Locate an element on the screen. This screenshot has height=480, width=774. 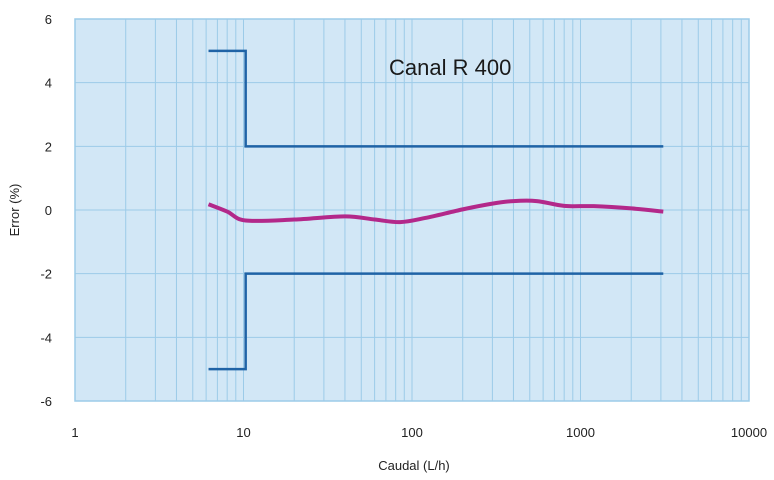
x-tick-label: 10000 is located at coordinates (749, 432).